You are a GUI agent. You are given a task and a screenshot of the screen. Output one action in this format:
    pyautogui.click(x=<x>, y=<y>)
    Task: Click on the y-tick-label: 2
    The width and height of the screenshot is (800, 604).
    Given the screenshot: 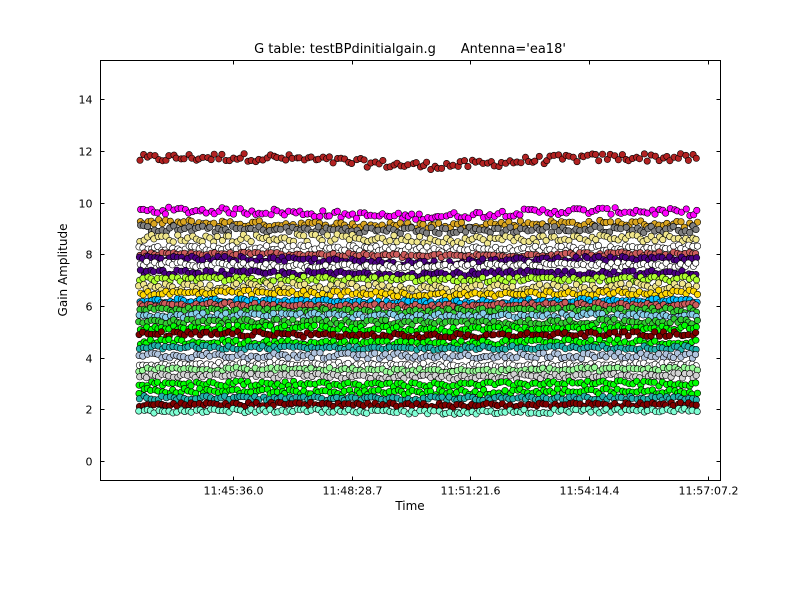 What is the action you would take?
    pyautogui.click(x=89, y=410)
    